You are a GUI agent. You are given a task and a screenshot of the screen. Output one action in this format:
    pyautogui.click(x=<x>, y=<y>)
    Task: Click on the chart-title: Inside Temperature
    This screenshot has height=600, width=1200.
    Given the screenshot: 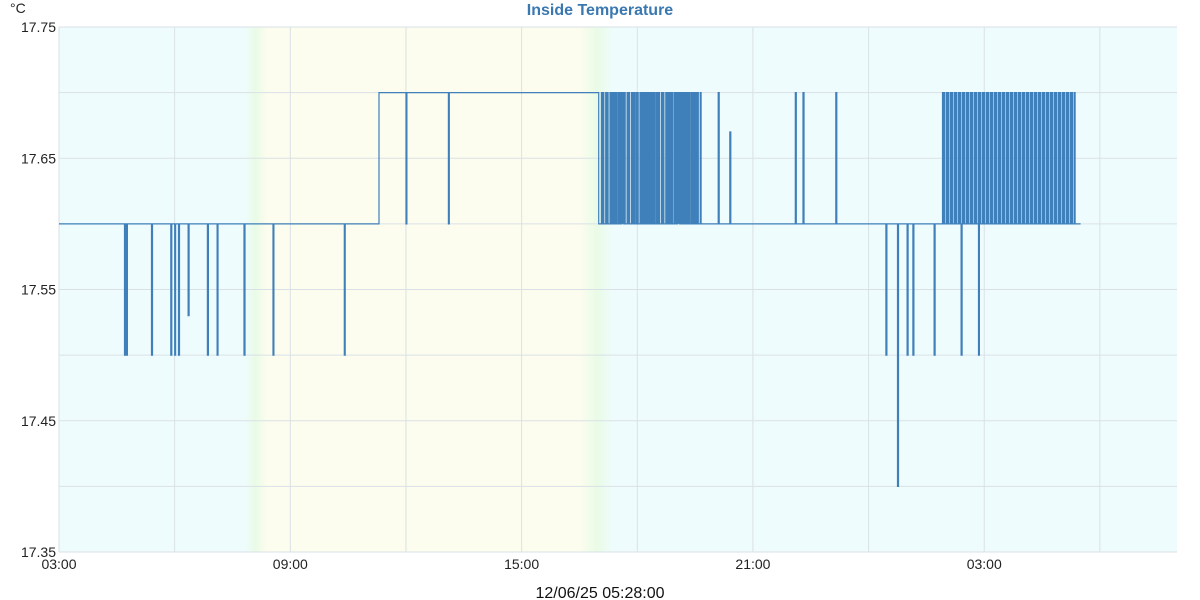 What is the action you would take?
    pyautogui.click(x=600, y=10)
    